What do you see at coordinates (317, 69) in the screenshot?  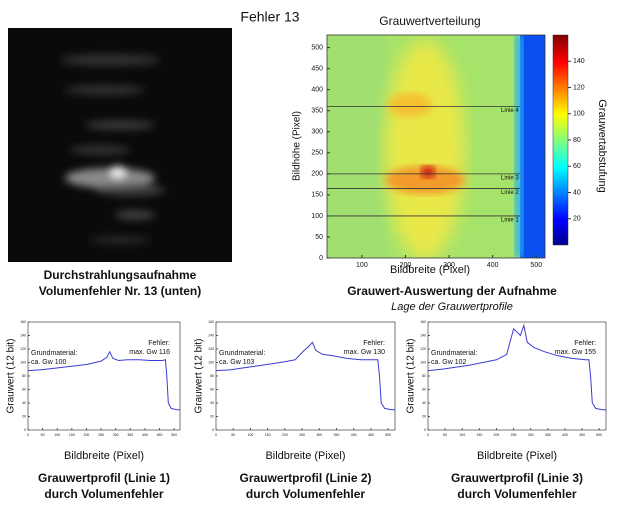 I see `y-tick-label: 450` at bounding box center [317, 69].